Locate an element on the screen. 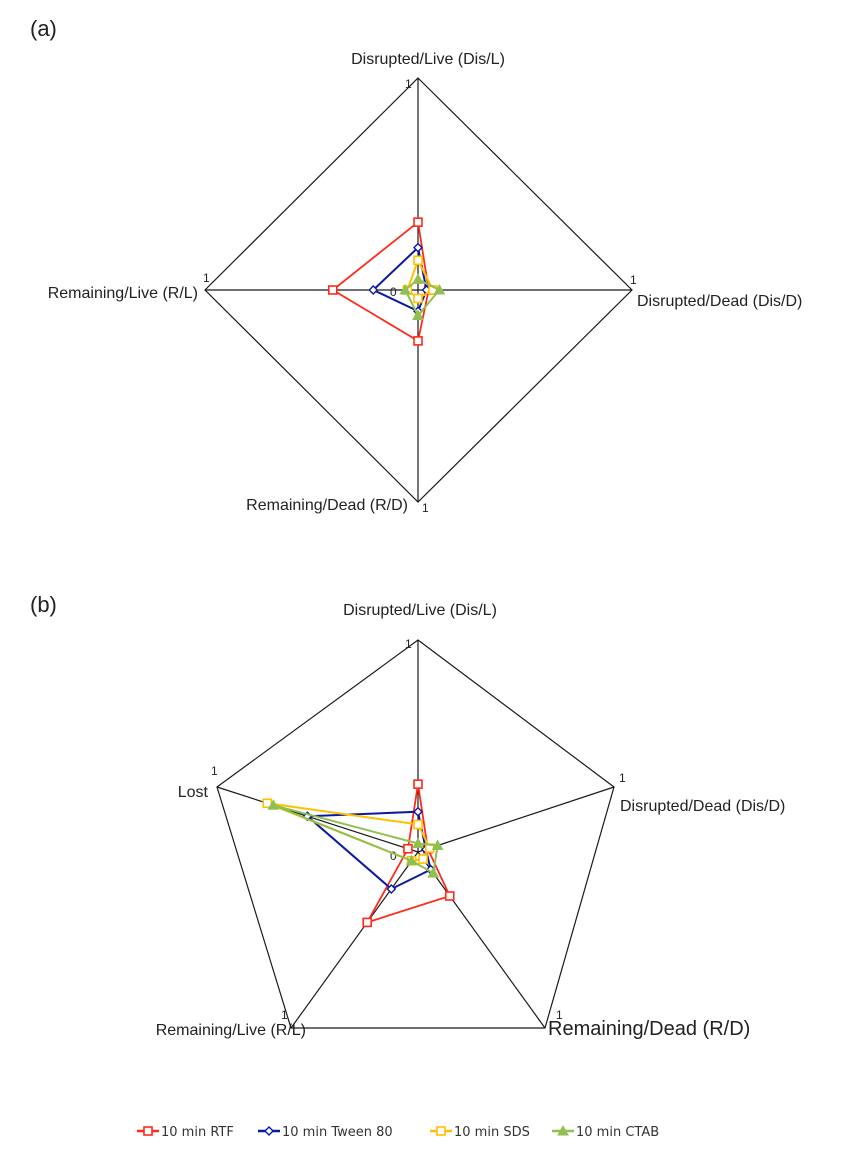 The image size is (846, 1153). axis-label-a-dis-l: Disrupted/Live (Dis/L) is located at coordinates (428, 59).